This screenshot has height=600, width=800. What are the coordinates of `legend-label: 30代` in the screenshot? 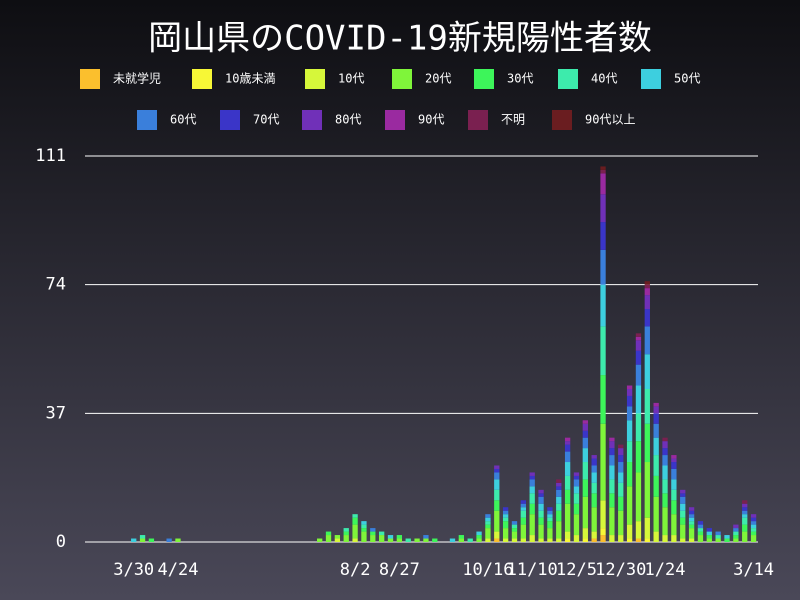 It's located at (520, 79).